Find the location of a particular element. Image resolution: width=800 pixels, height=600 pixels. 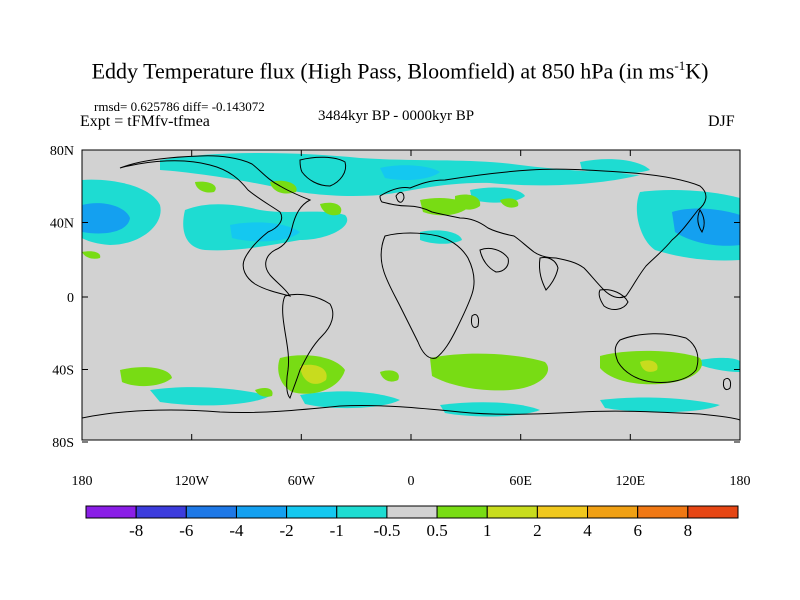

coastline-north-america is located at coordinates (215, 226).